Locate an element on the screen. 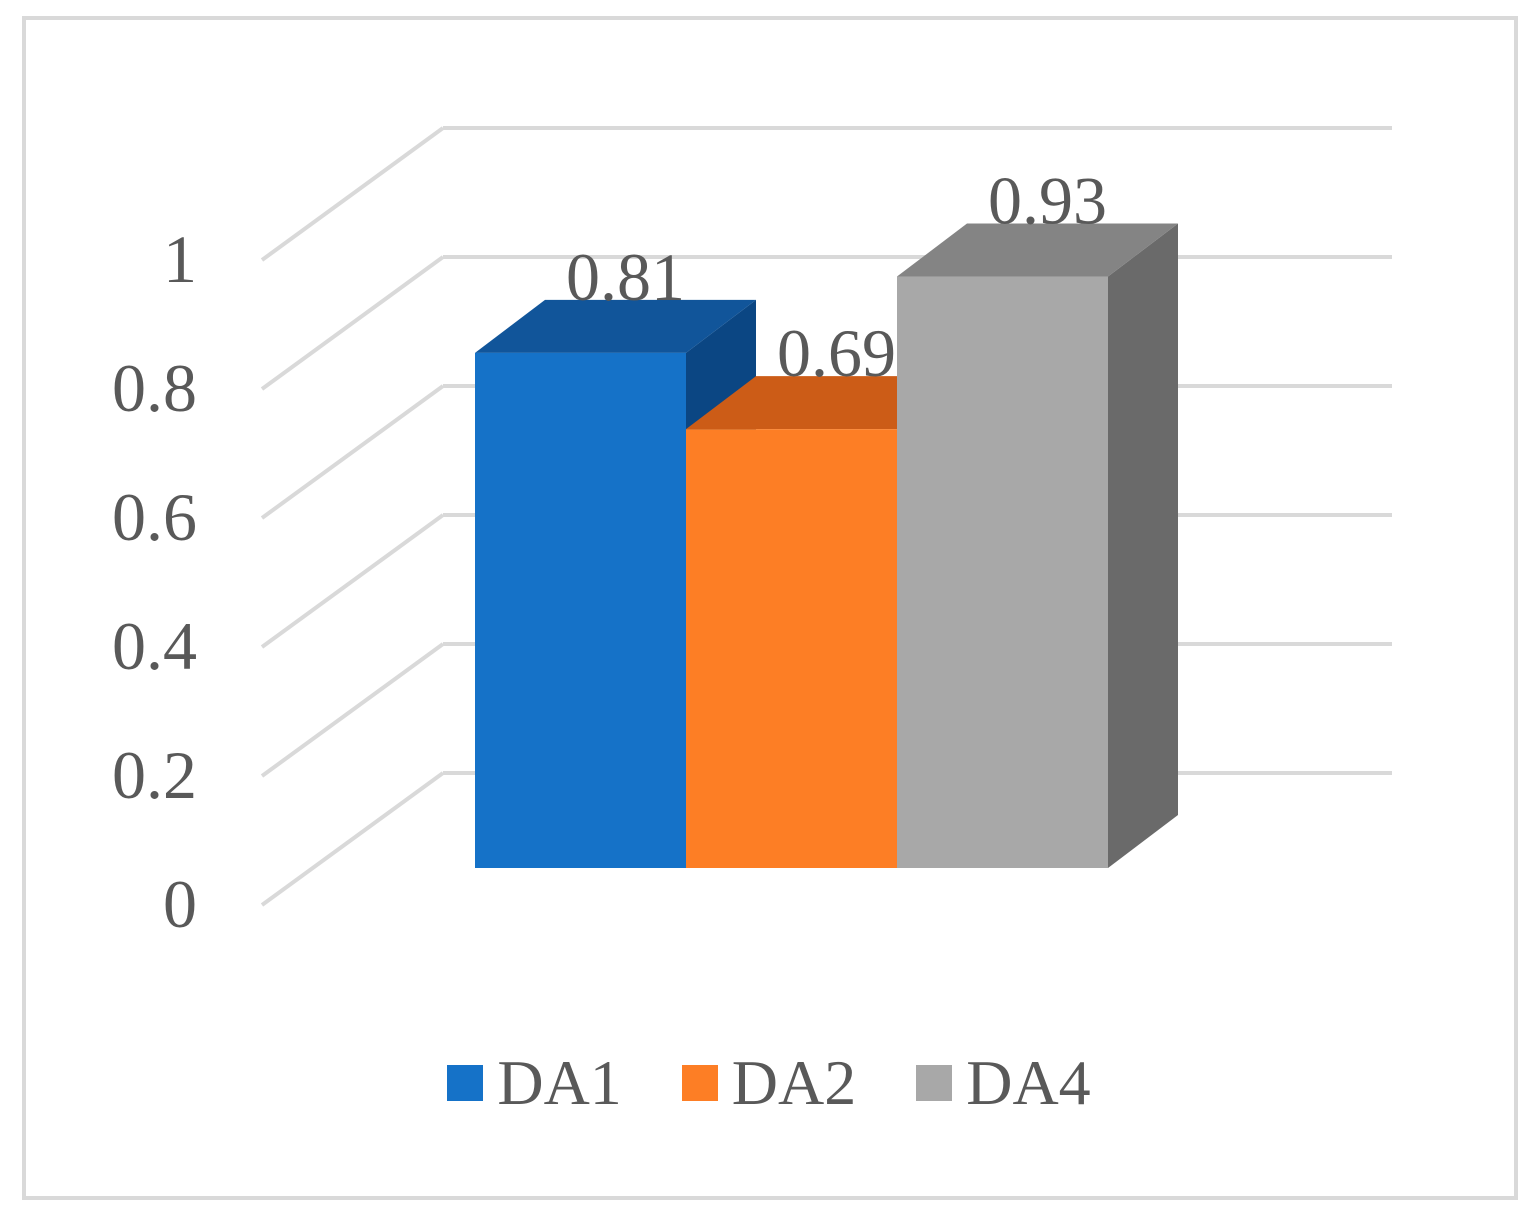 The image size is (1538, 1220). legend-label-da1: DA1 is located at coordinates (559, 1082).